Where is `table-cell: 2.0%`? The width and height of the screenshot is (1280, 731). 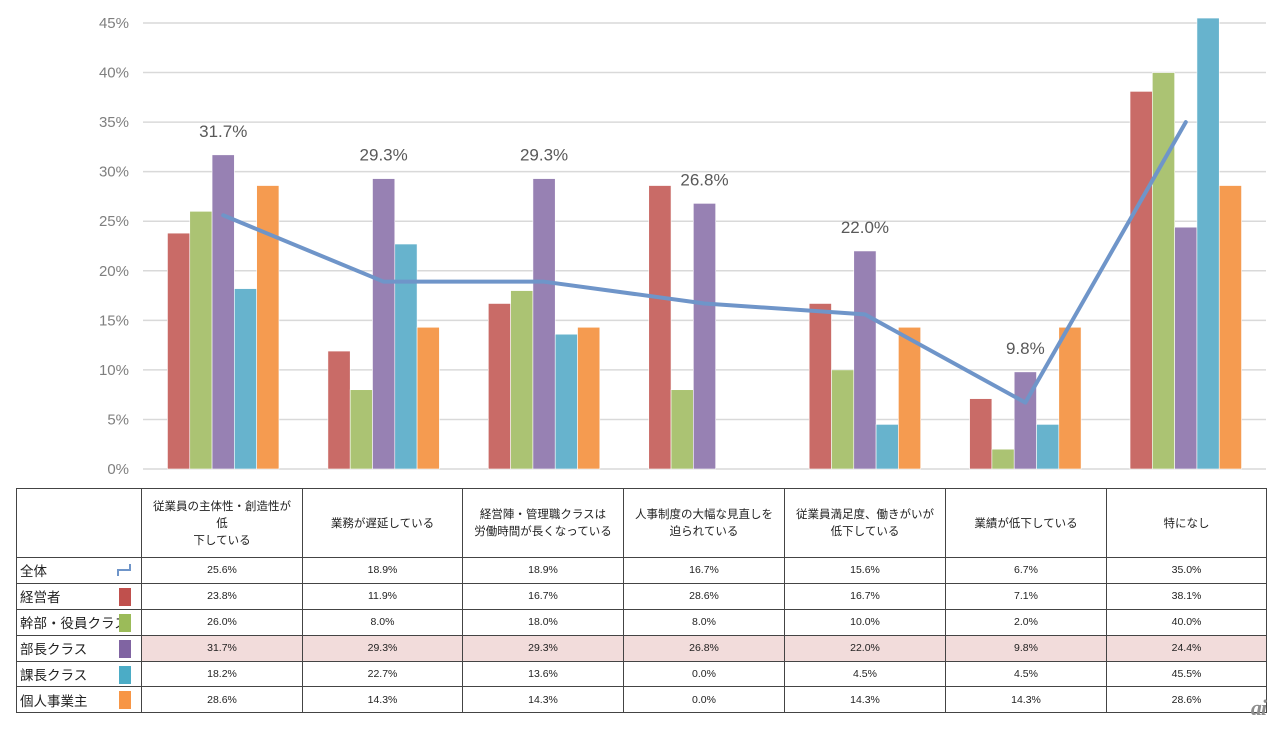
table-cell: 2.0% is located at coordinates (1026, 622).